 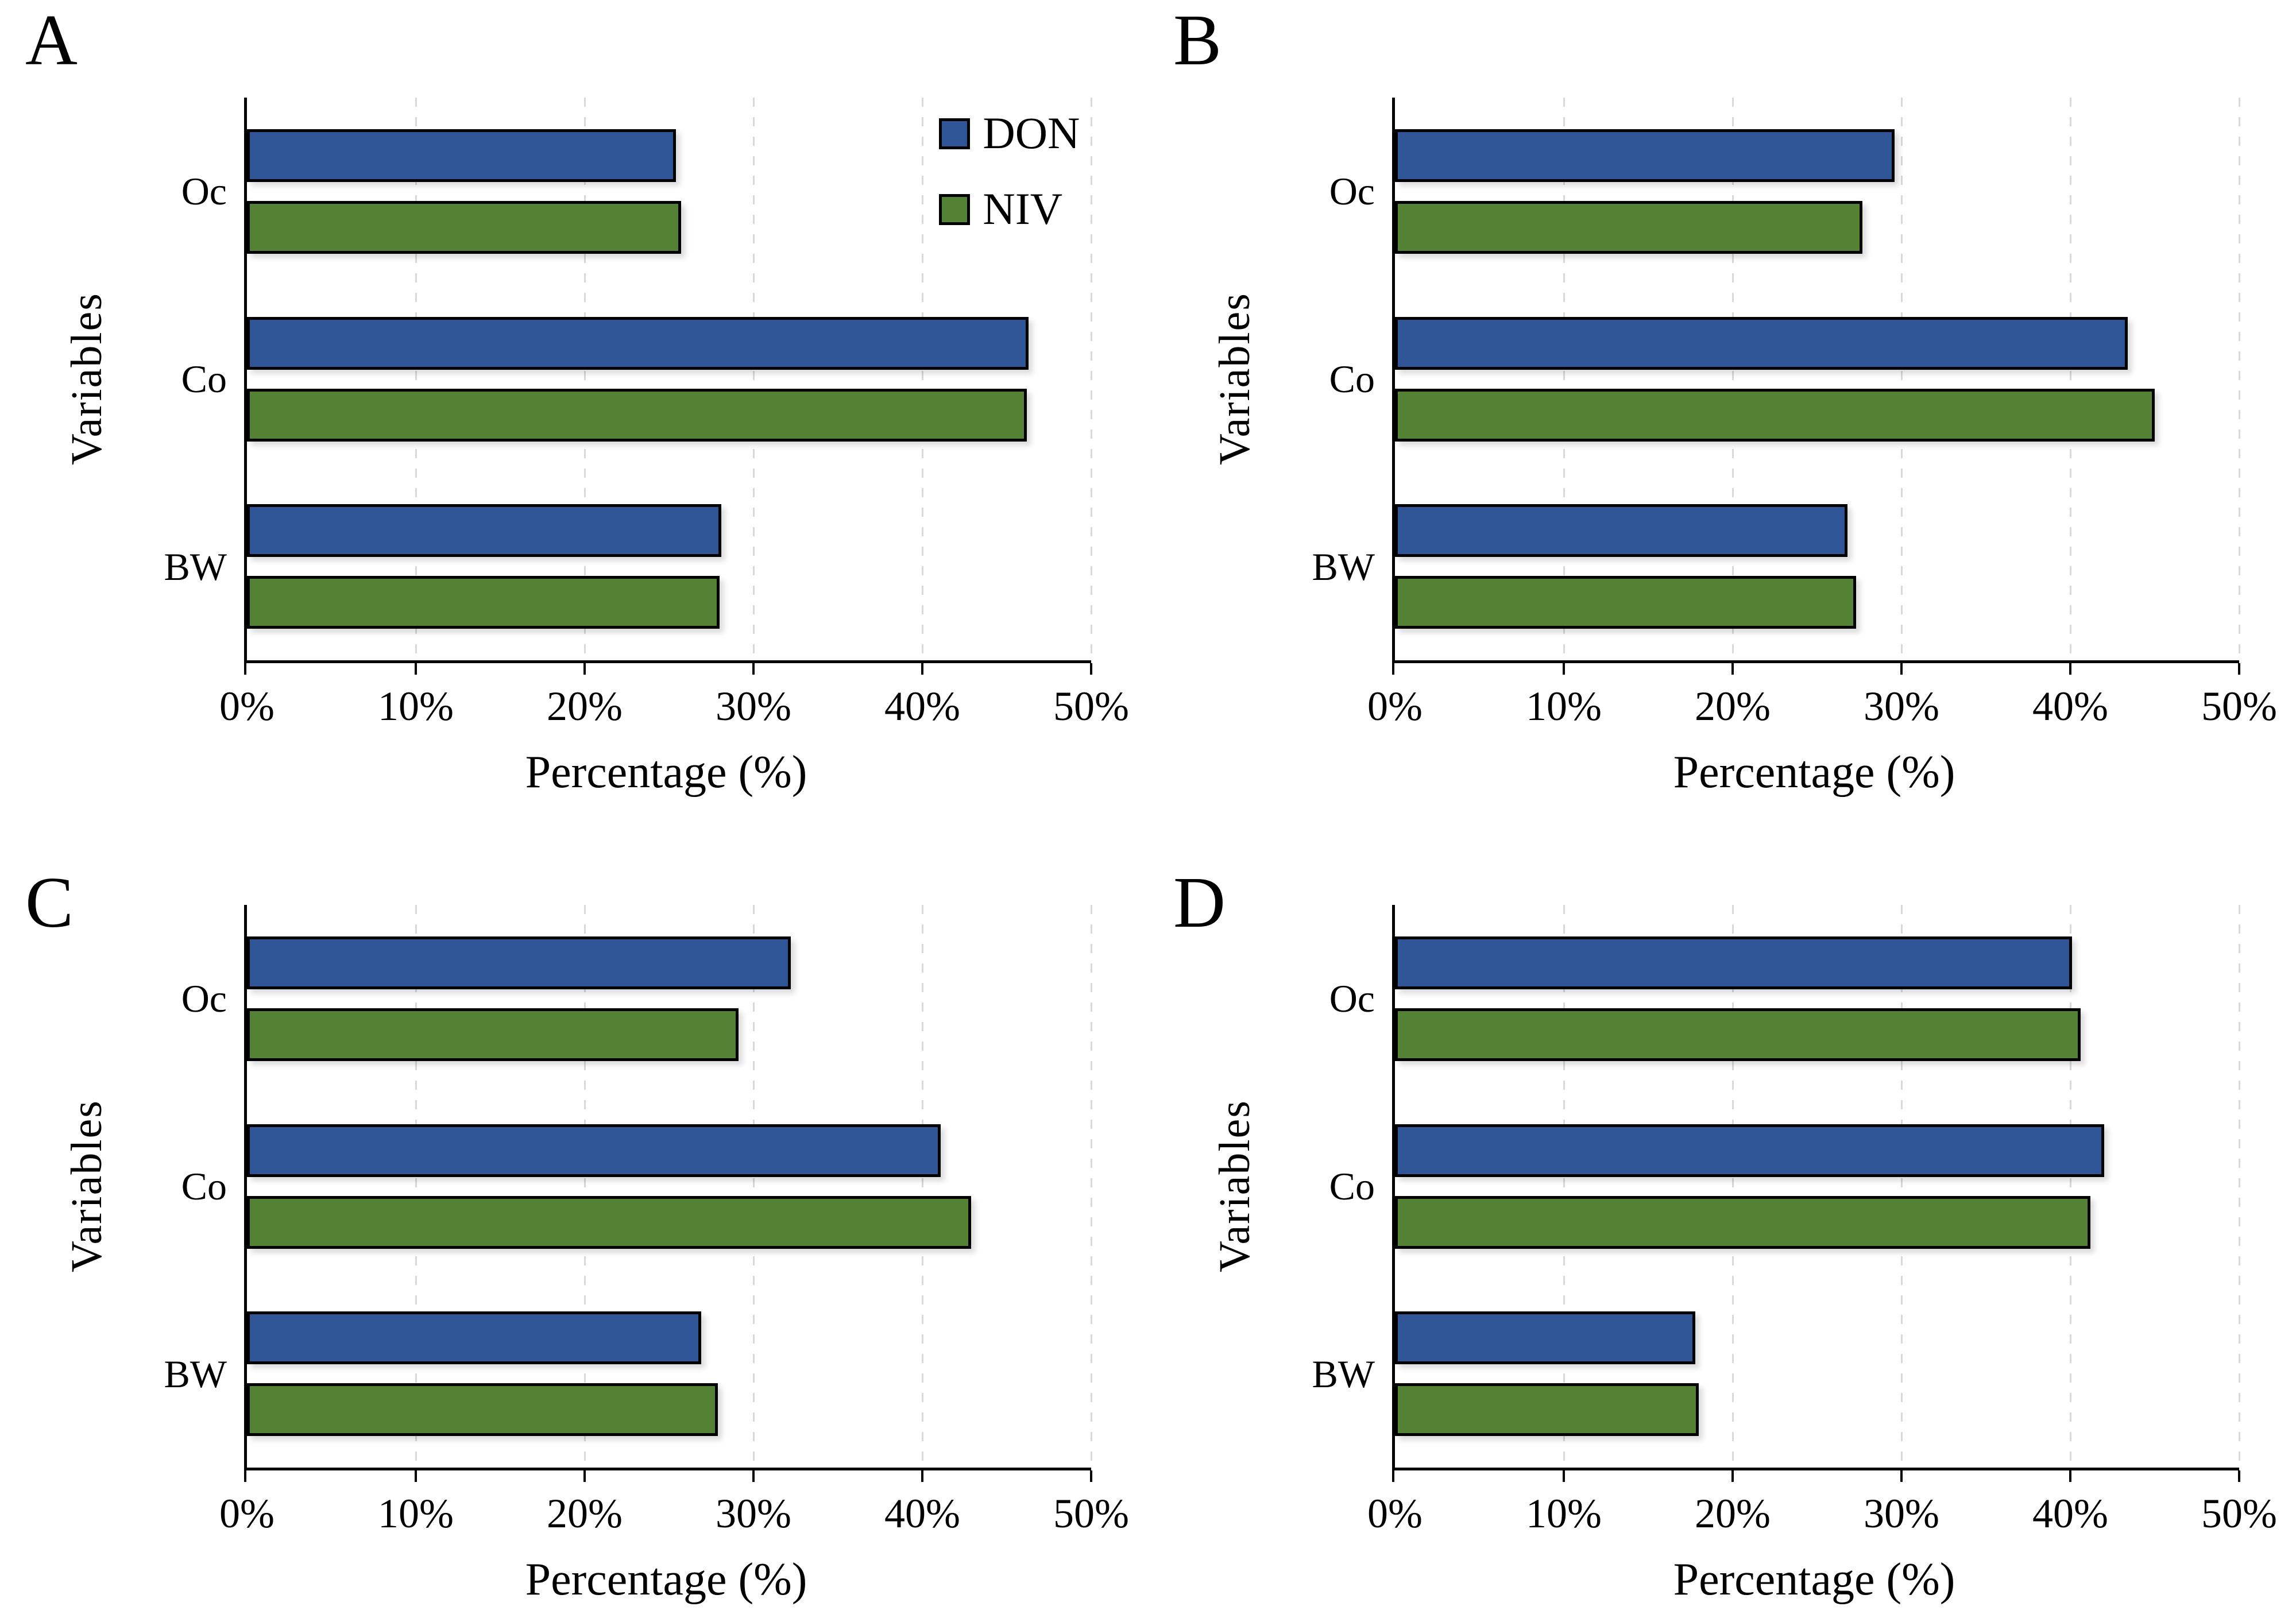 What do you see at coordinates (49, 903) in the screenshot?
I see `panel-letter-C: C` at bounding box center [49, 903].